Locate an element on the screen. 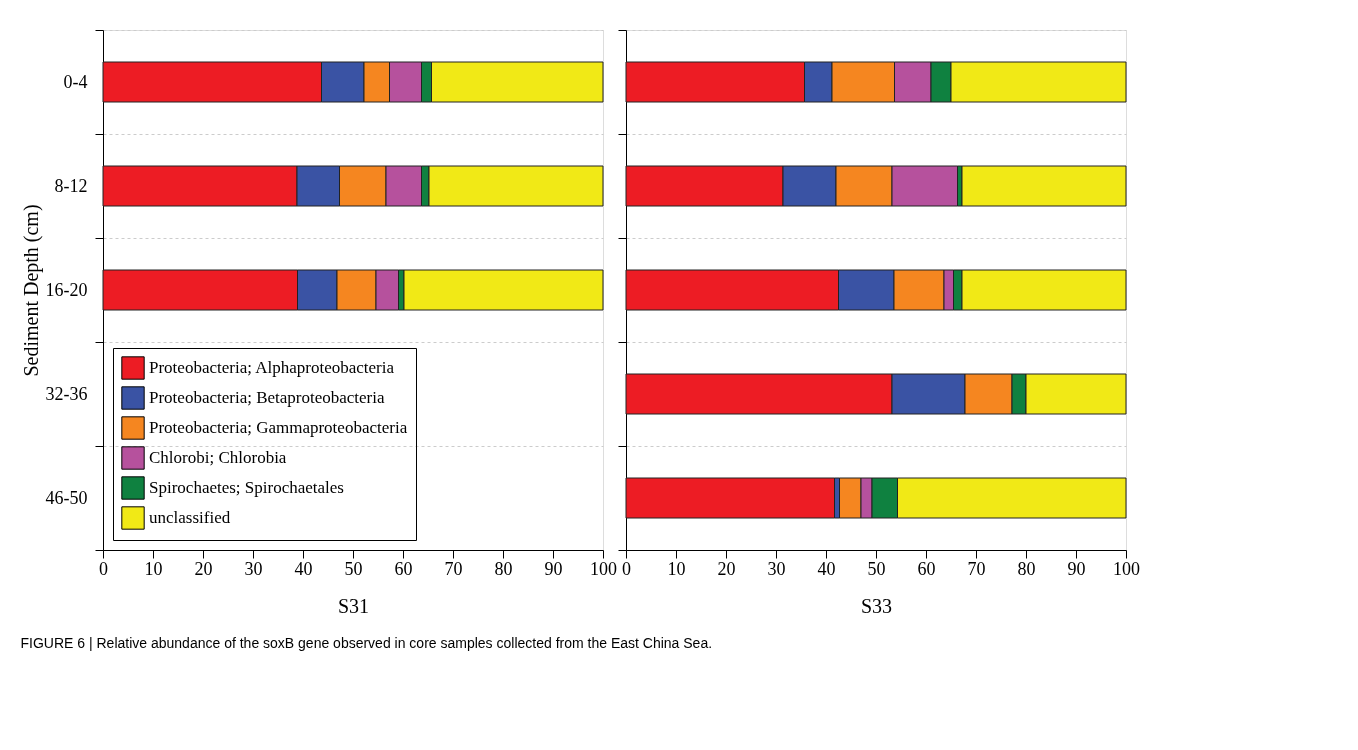  y-tick-label: 8-12 is located at coordinates (71, 185).